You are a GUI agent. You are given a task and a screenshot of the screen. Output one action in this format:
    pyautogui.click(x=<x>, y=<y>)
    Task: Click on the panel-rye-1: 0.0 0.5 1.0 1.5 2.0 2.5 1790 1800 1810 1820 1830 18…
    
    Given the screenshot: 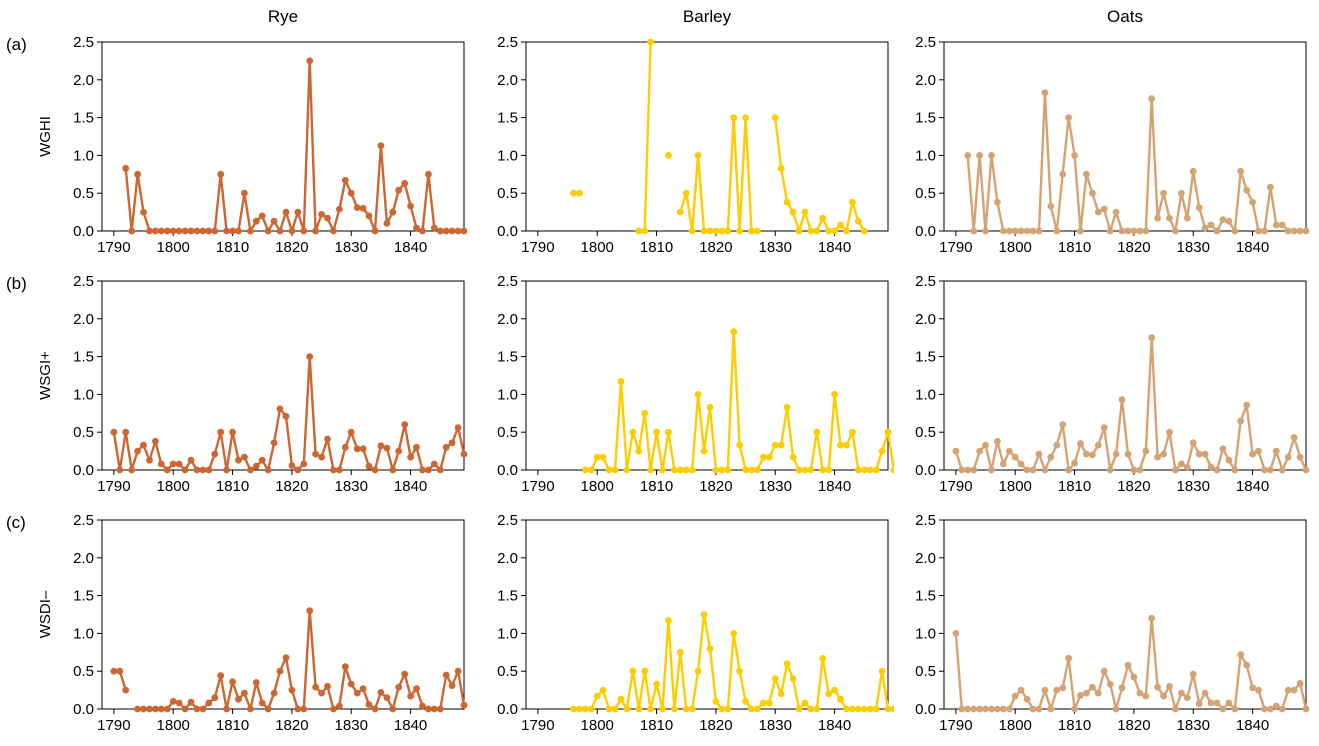 What is the action you would take?
    pyautogui.click(x=270, y=384)
    